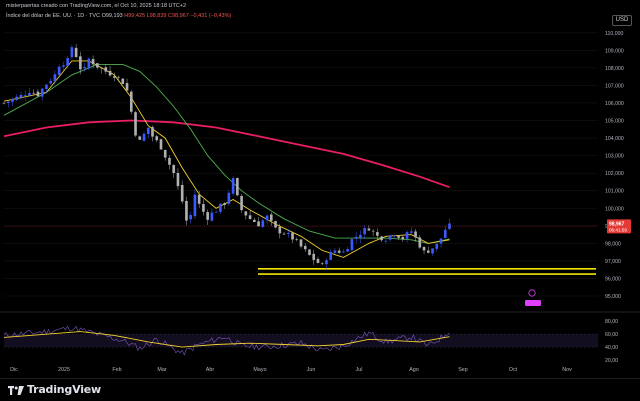  I want to click on ohlc-change: −0,431 (−0,43%), so click(211, 16).